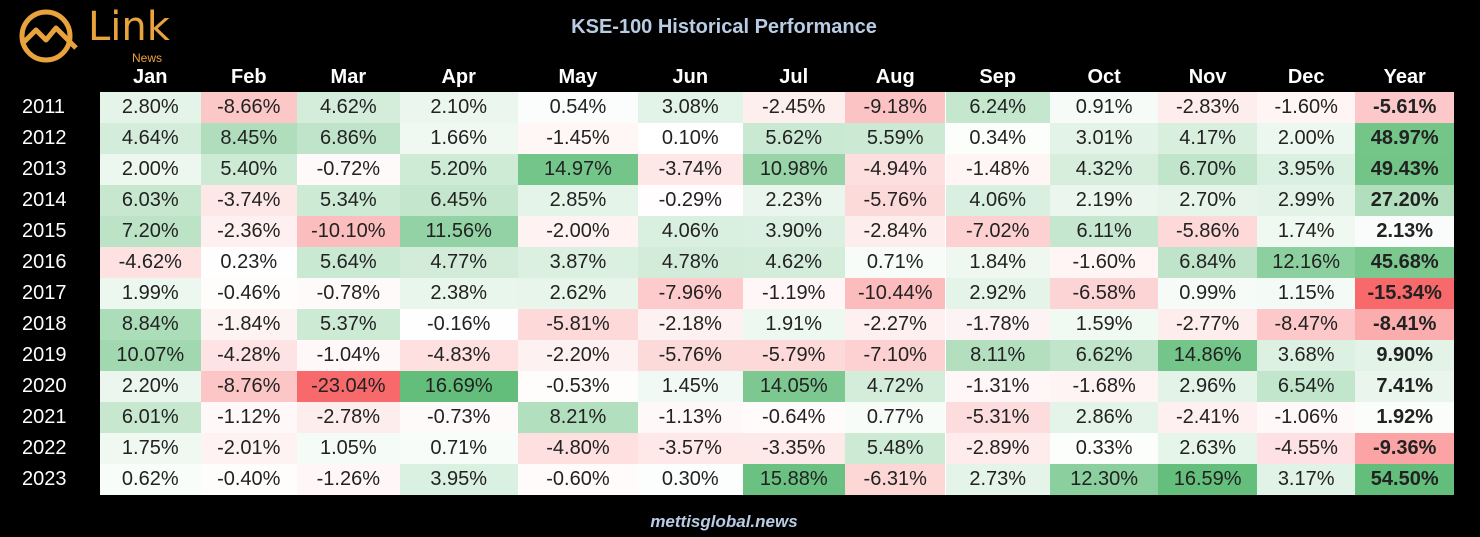 This screenshot has width=1480, height=537. I want to click on cell-2017-aug: -10.44%, so click(895, 293).